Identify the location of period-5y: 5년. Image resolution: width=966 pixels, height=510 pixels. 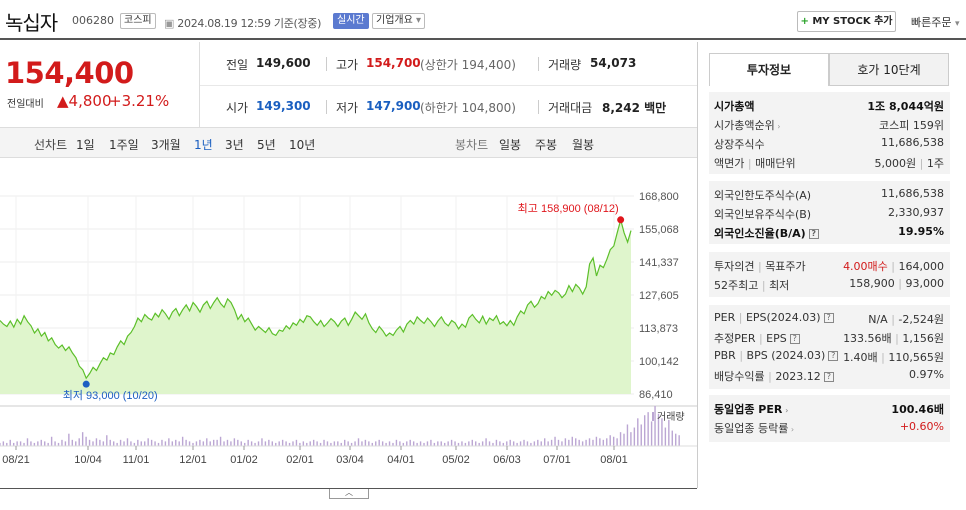
(266, 145).